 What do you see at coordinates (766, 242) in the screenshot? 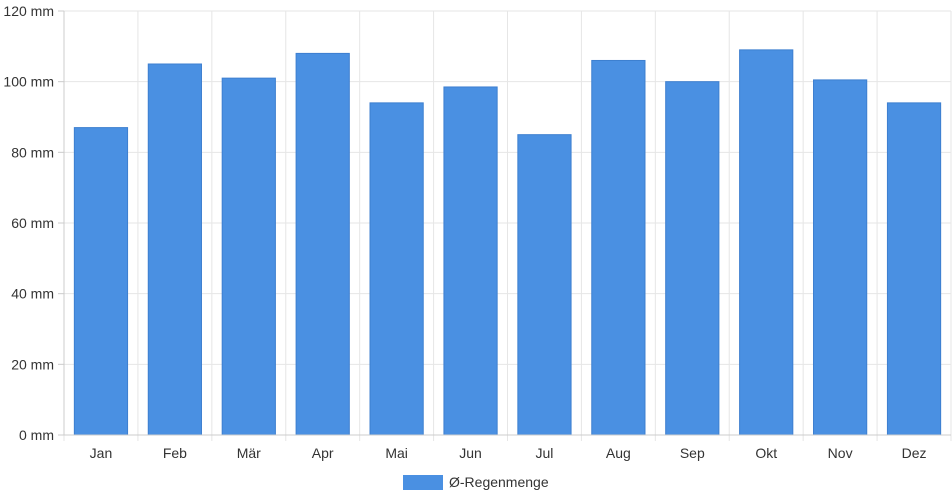
I see `bar-okt` at bounding box center [766, 242].